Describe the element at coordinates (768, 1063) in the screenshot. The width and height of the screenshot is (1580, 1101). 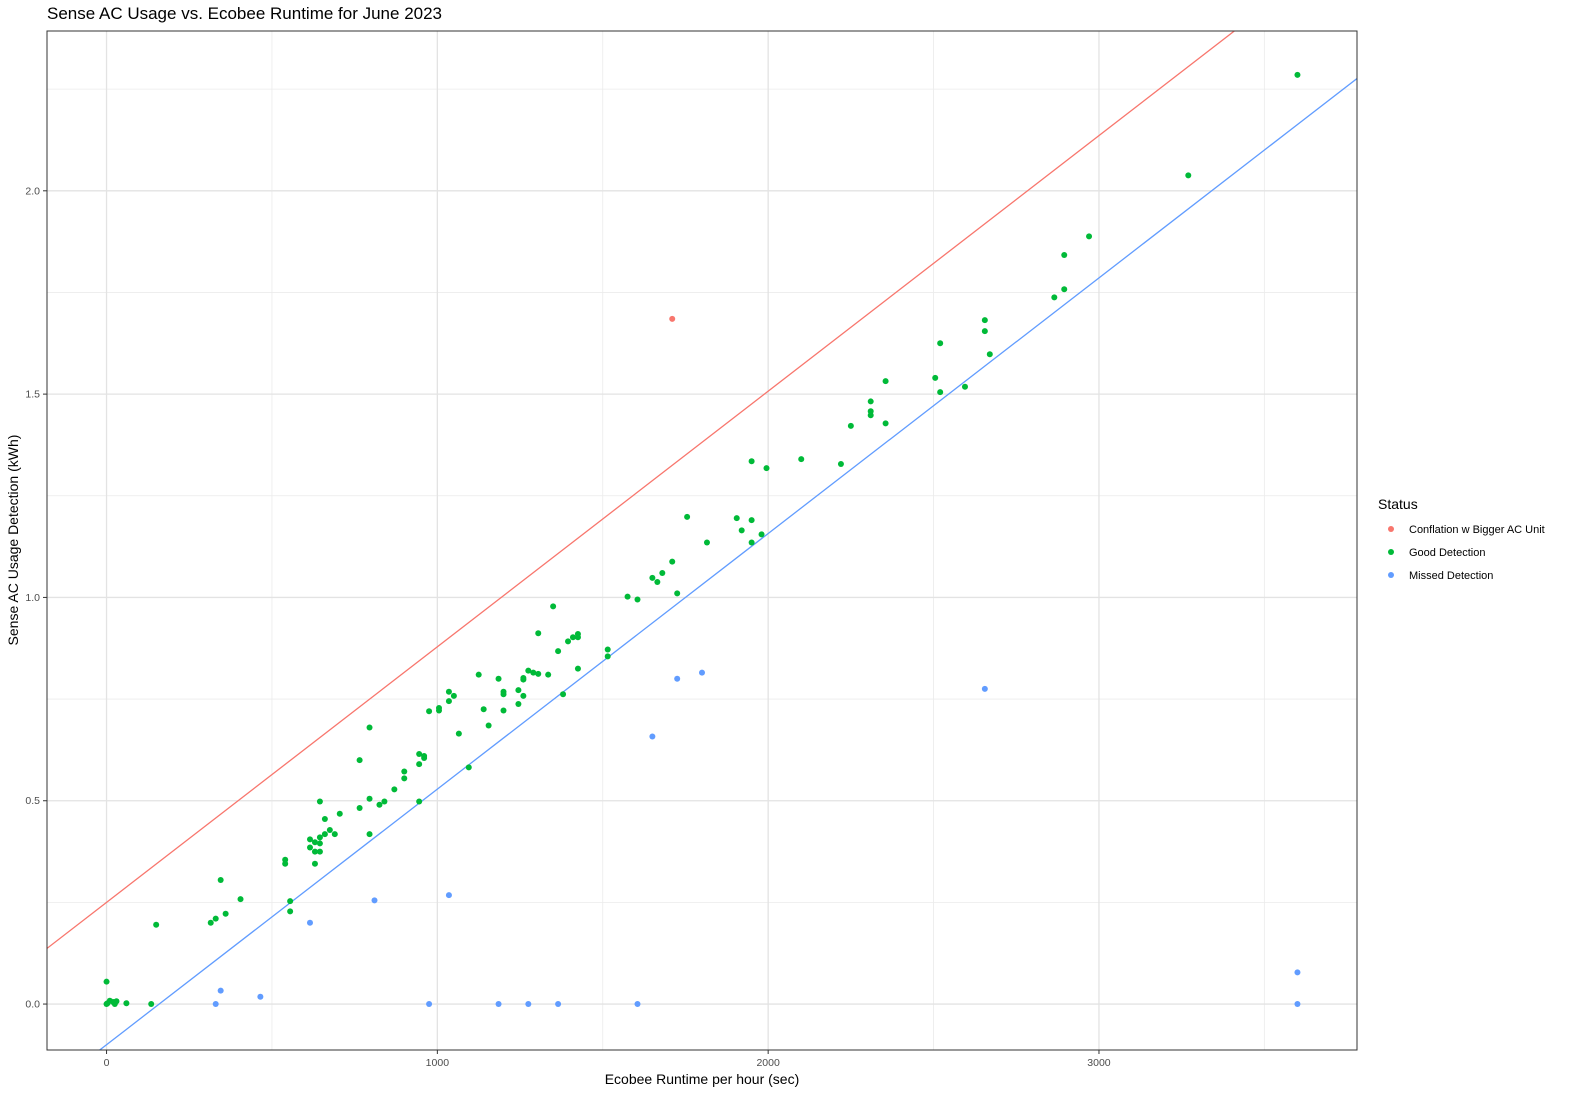
I see `x-tick-label: 2000` at that location.